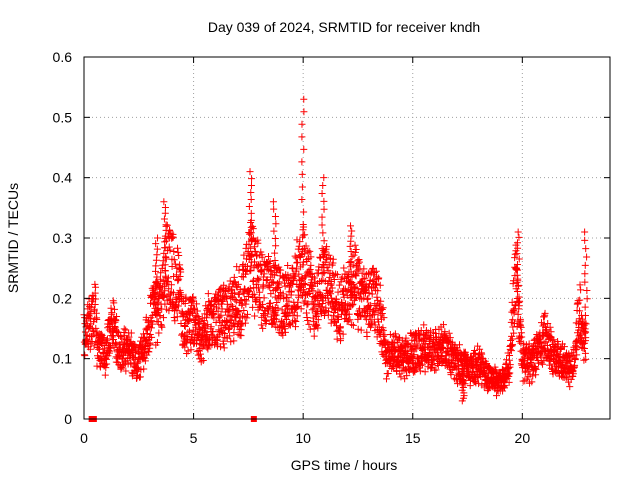  What do you see at coordinates (63, 359) in the screenshot?
I see `y-tick-label: 0.1` at bounding box center [63, 359].